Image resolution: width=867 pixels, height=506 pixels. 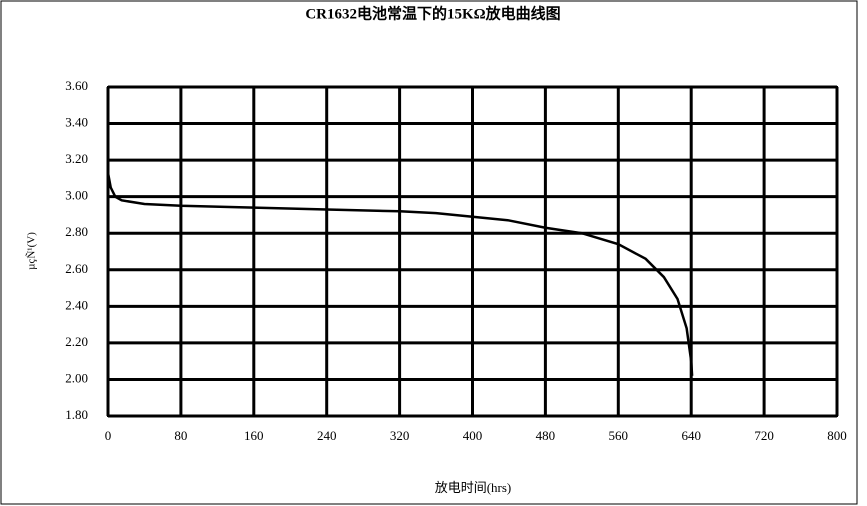 I want to click on x-tick-label: 240, so click(x=327, y=435).